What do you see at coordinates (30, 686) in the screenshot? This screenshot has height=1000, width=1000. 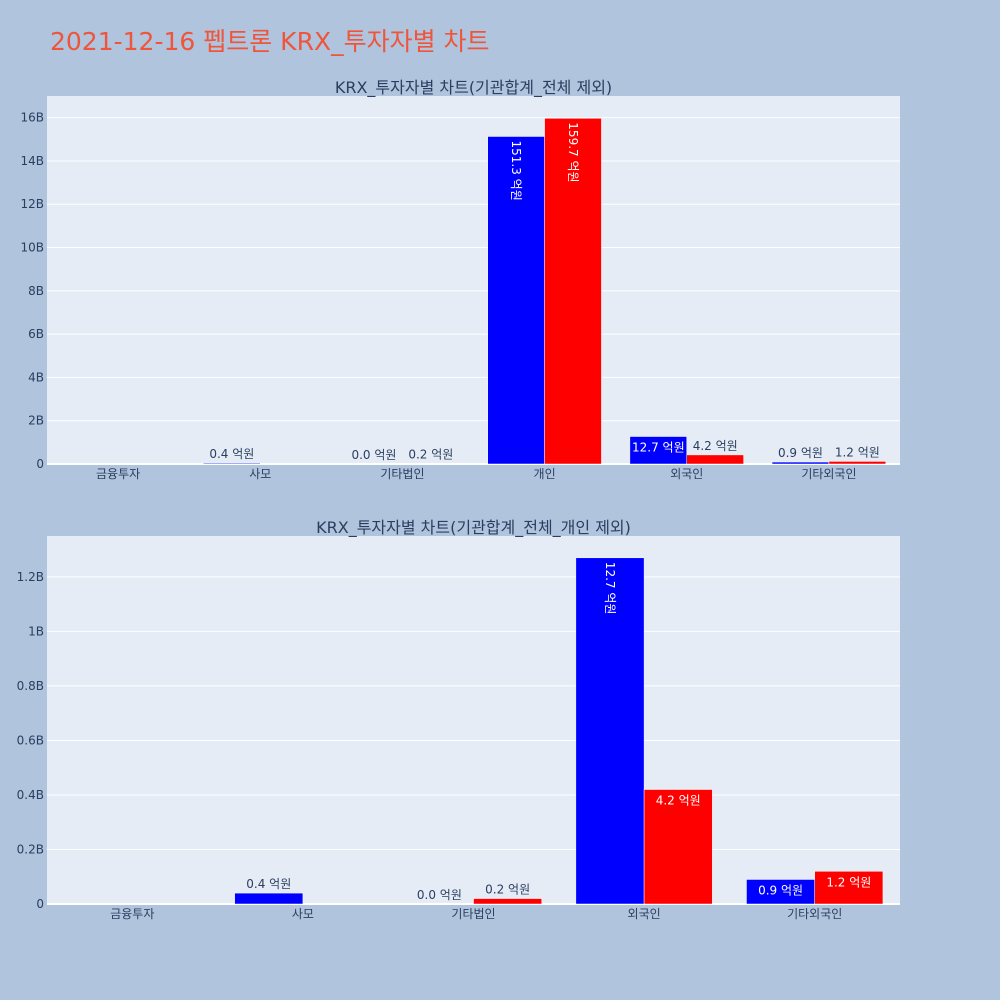 I see `y-tick-label: 0.8B` at bounding box center [30, 686].